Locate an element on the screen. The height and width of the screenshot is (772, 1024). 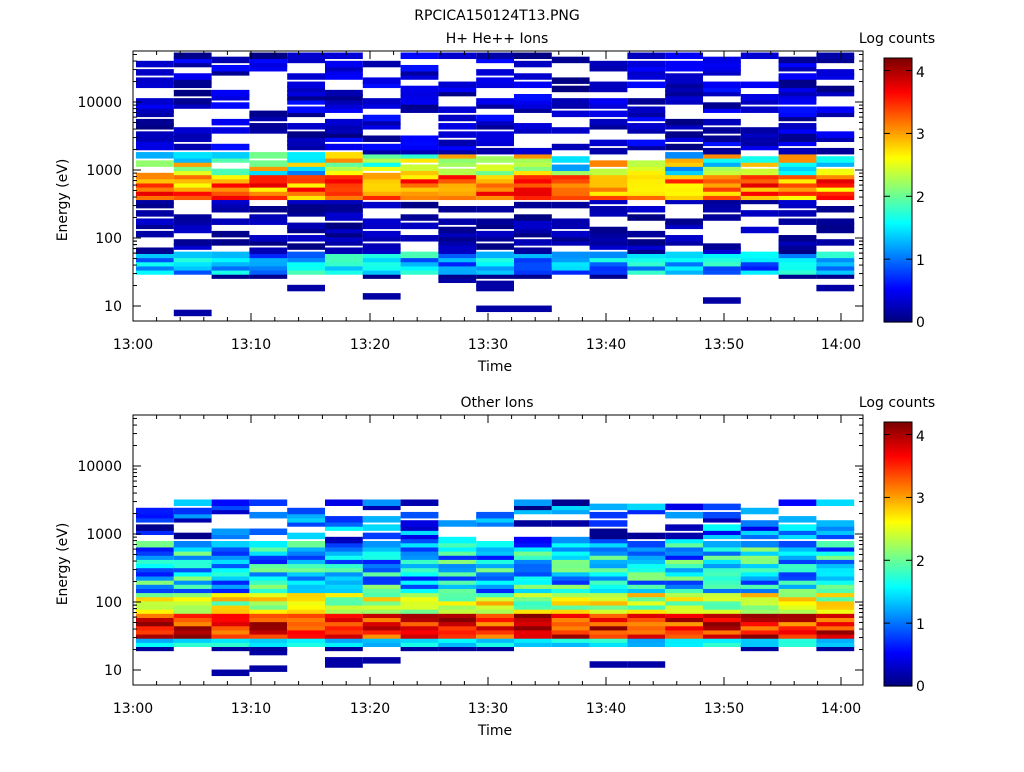
panel-2-xtick-1320: 13:20 is located at coordinates (370, 709).